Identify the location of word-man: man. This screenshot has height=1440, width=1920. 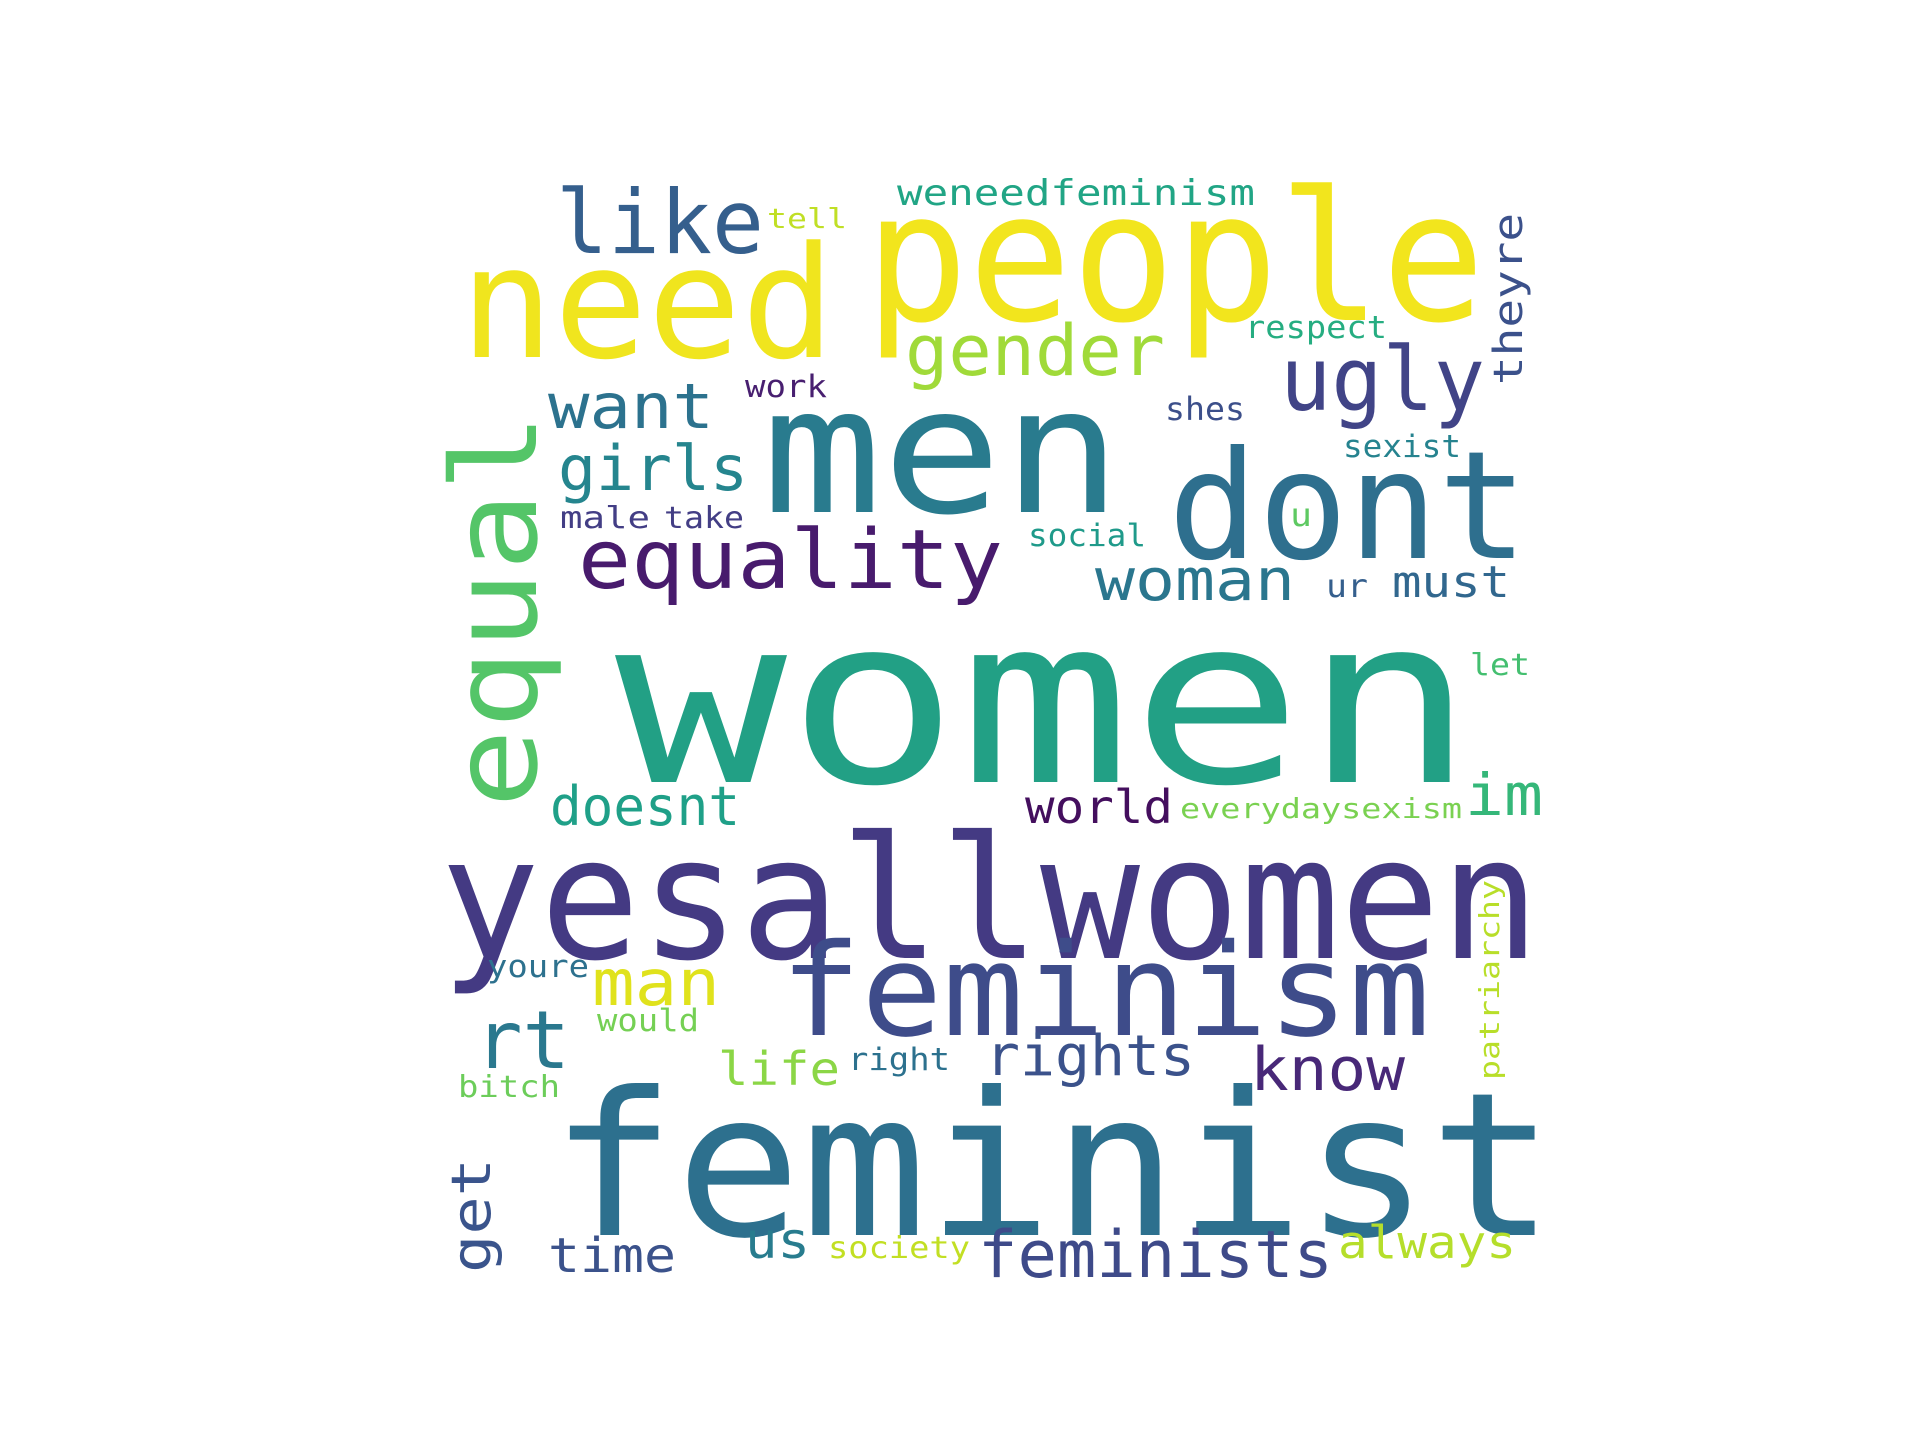
(656, 984).